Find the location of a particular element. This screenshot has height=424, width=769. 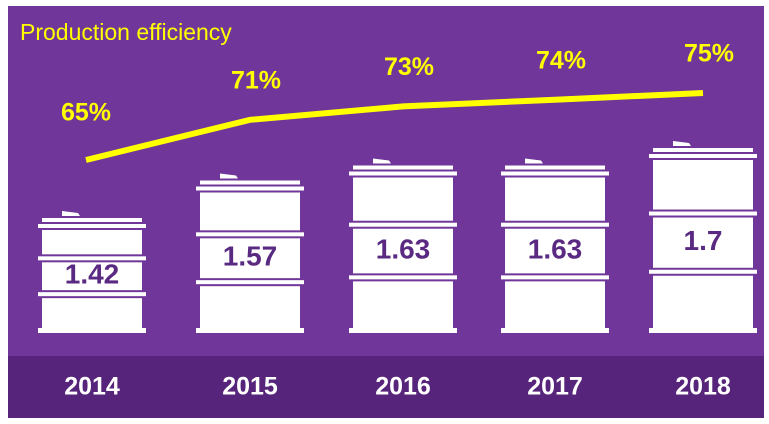

x-tick-label: 2017 is located at coordinates (555, 387).